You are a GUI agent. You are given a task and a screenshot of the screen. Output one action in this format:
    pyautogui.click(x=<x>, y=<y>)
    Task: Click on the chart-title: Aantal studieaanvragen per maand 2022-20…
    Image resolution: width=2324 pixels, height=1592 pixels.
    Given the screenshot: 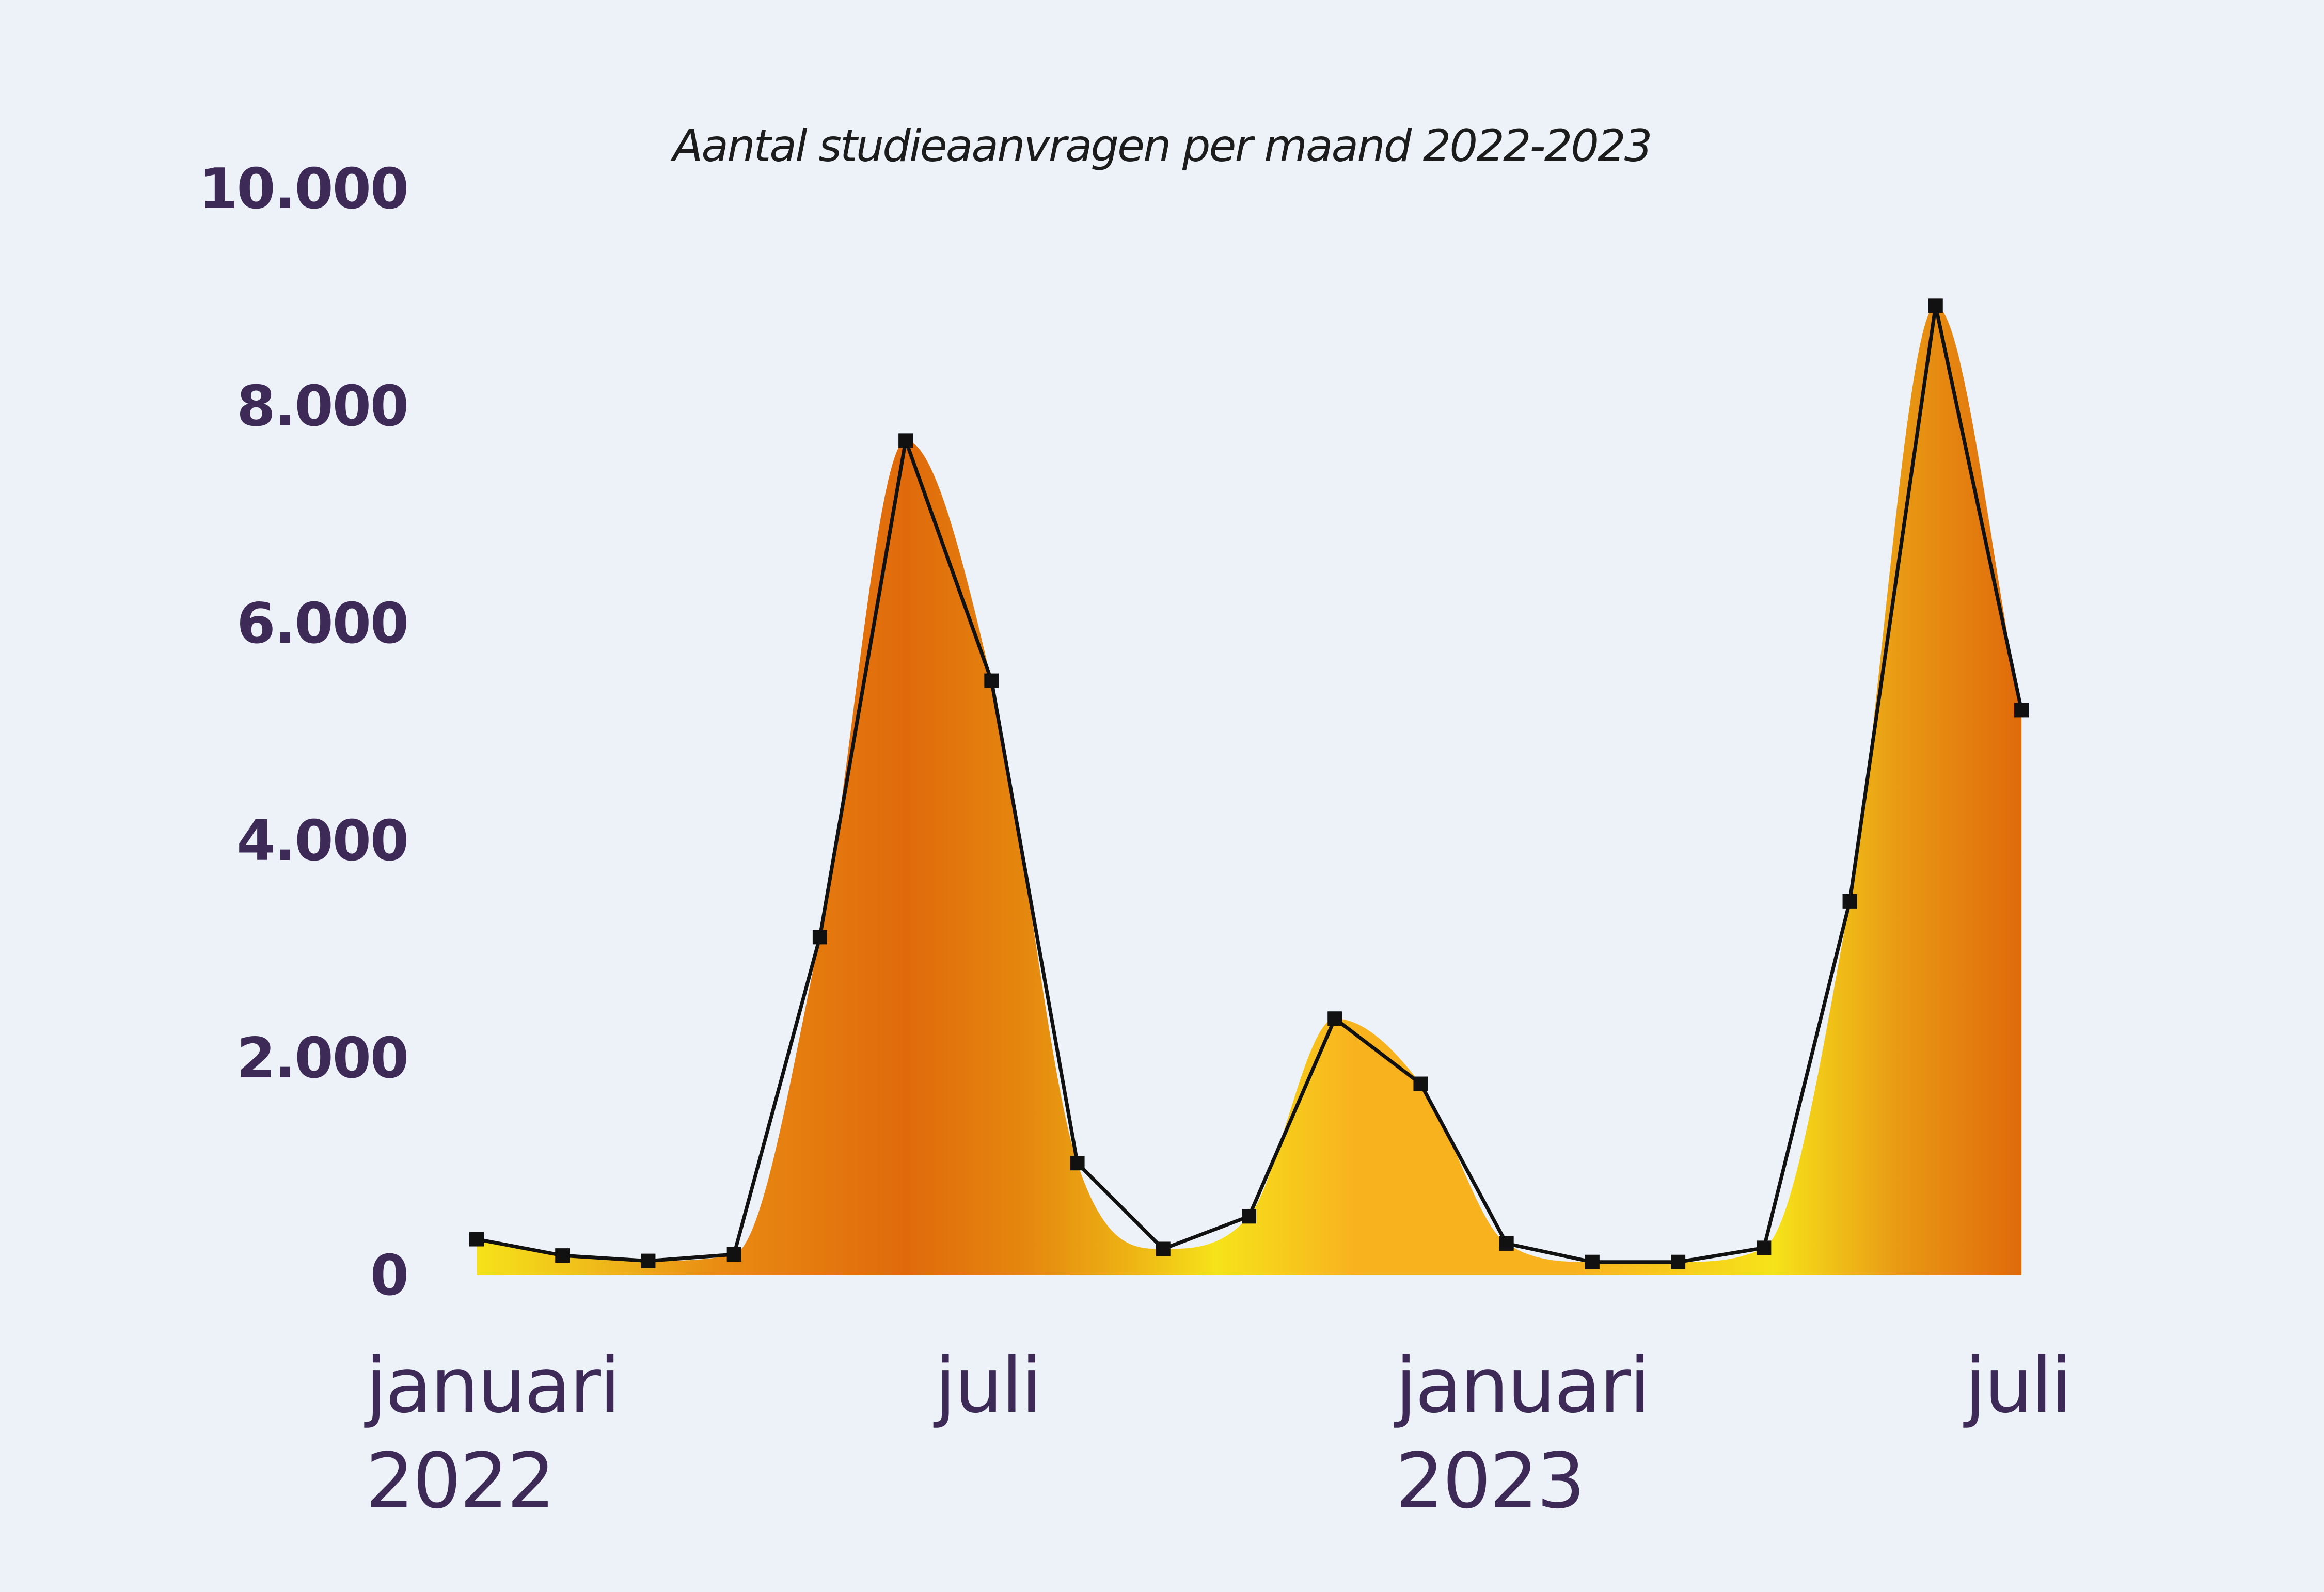 What is the action you would take?
    pyautogui.click(x=1160, y=146)
    